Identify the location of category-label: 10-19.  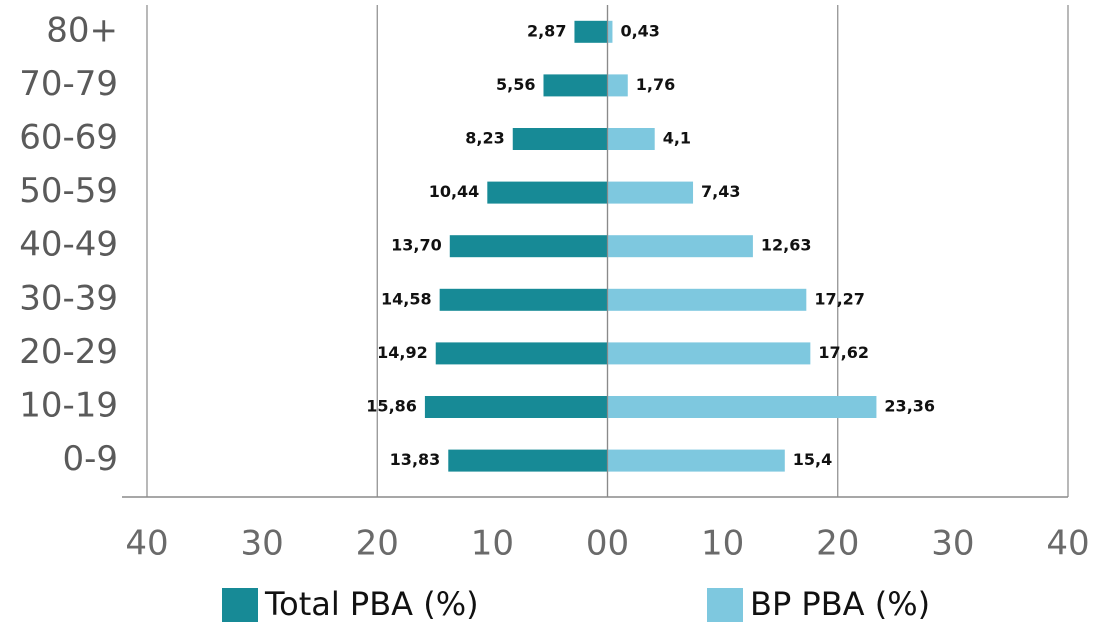
(68, 406).